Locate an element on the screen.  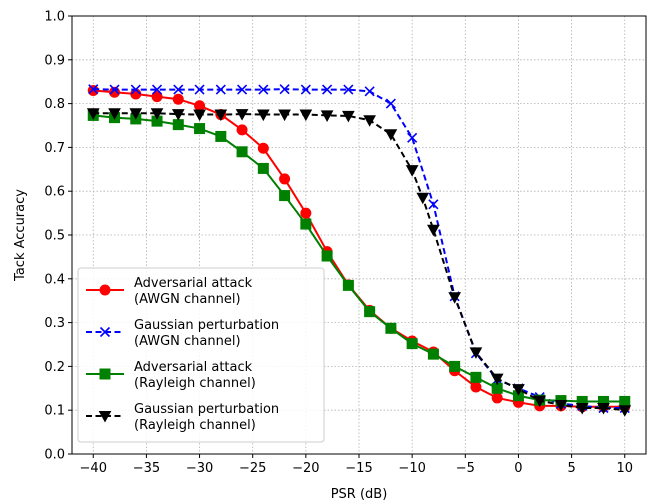
legend-label: Gaussian perturbation is located at coordinates (206, 409).